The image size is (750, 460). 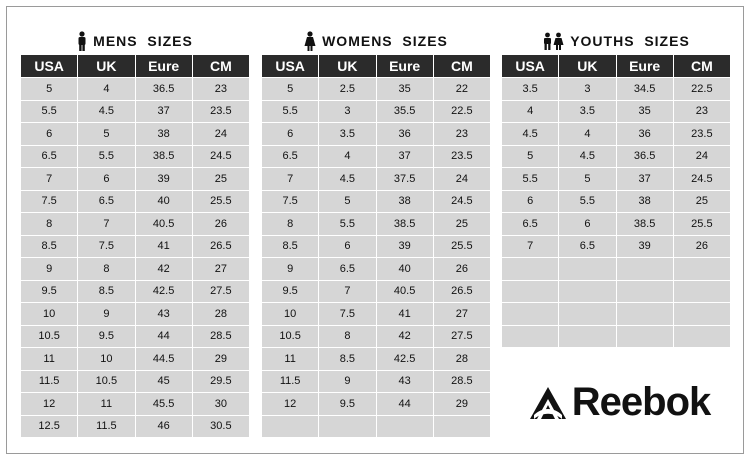 What do you see at coordinates (163, 336) in the screenshot?
I see `size-cell: 44` at bounding box center [163, 336].